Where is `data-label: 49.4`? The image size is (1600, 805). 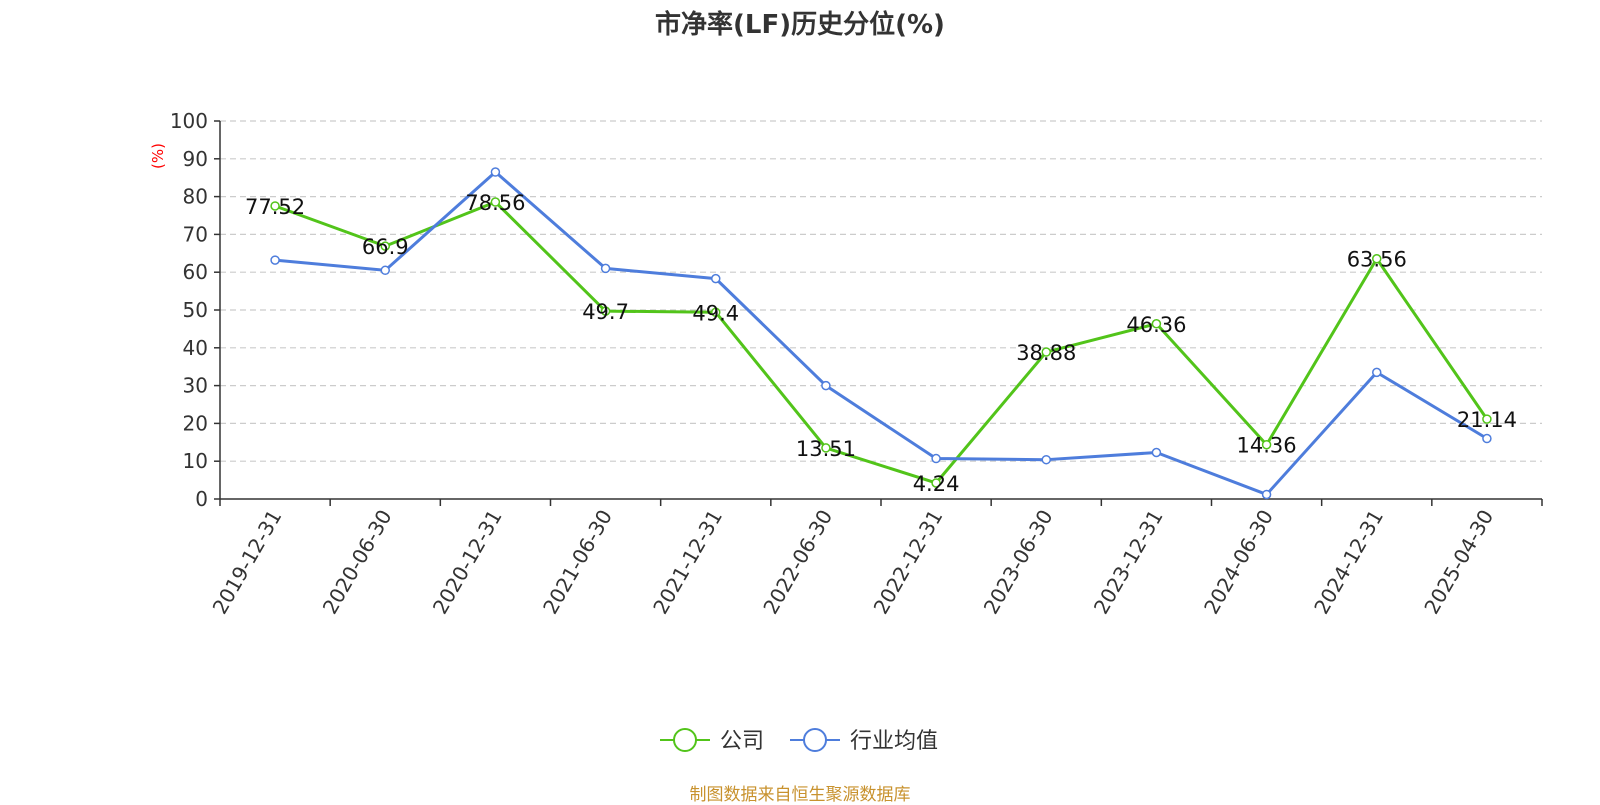
data-label: 49.4 is located at coordinates (715, 313).